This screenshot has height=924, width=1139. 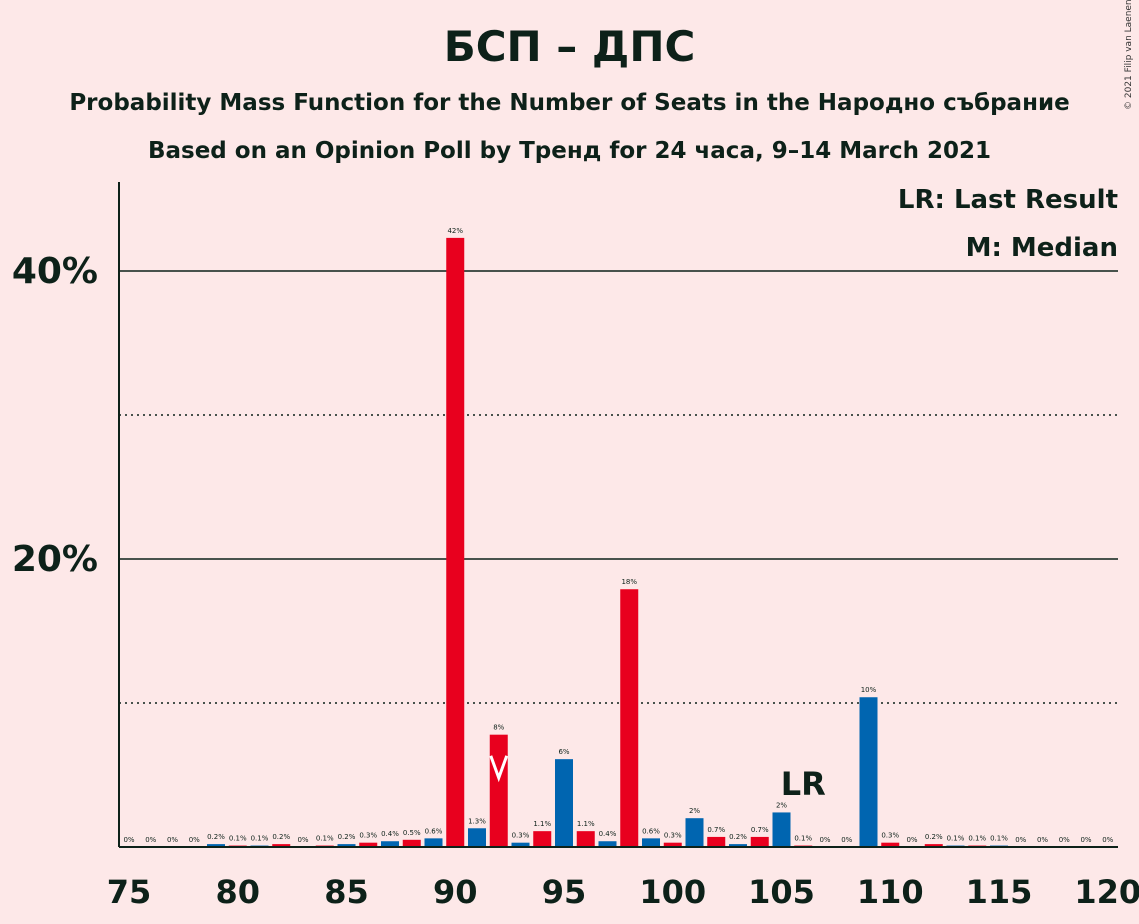 What do you see at coordinates (956, 839) in the screenshot?
I see `data-label-seat-113: 0.1%` at bounding box center [956, 839].